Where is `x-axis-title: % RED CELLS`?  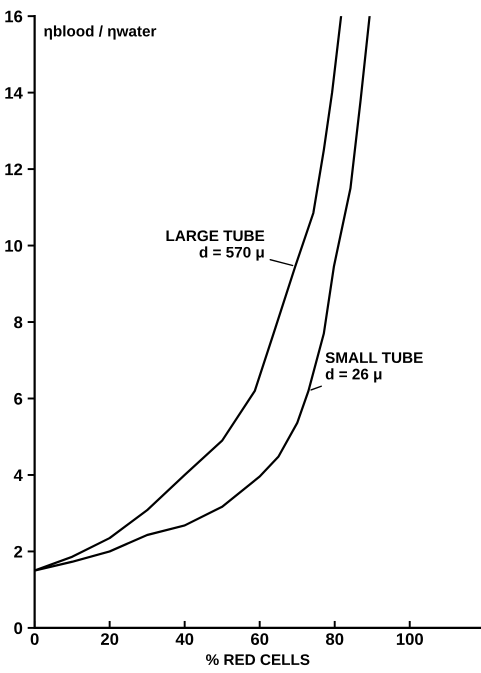
x-axis-title: % RED CELLS is located at coordinates (258, 660).